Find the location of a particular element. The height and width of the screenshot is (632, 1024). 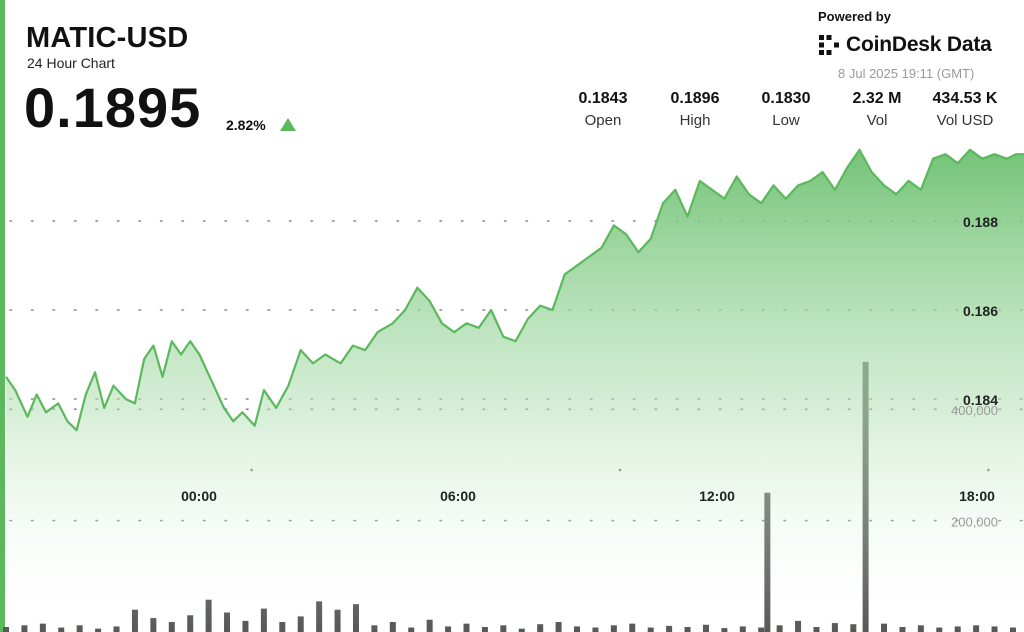

x-tick-label: 12:00 is located at coordinates (717, 496).